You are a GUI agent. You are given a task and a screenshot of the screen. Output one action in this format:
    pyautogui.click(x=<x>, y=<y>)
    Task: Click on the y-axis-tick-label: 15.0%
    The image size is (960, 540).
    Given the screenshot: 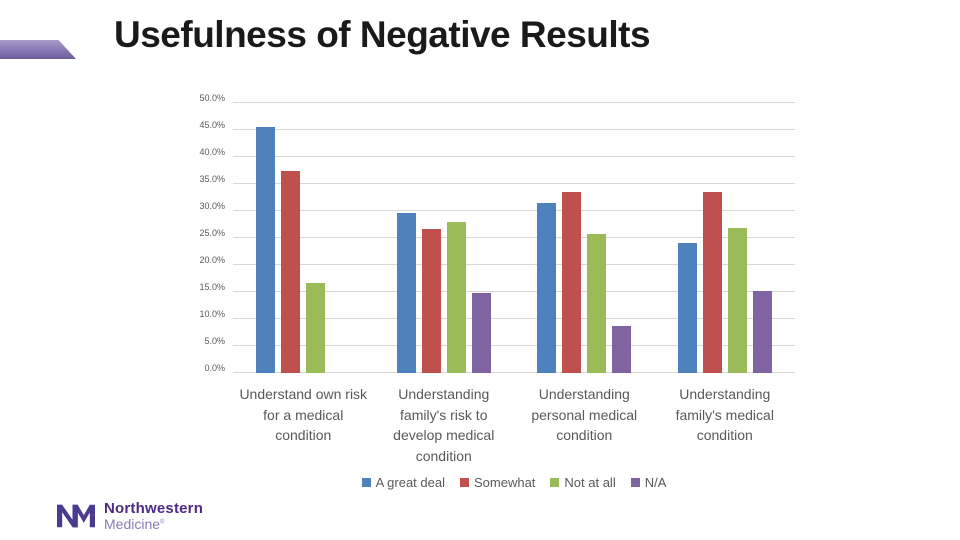 What is the action you would take?
    pyautogui.click(x=212, y=287)
    